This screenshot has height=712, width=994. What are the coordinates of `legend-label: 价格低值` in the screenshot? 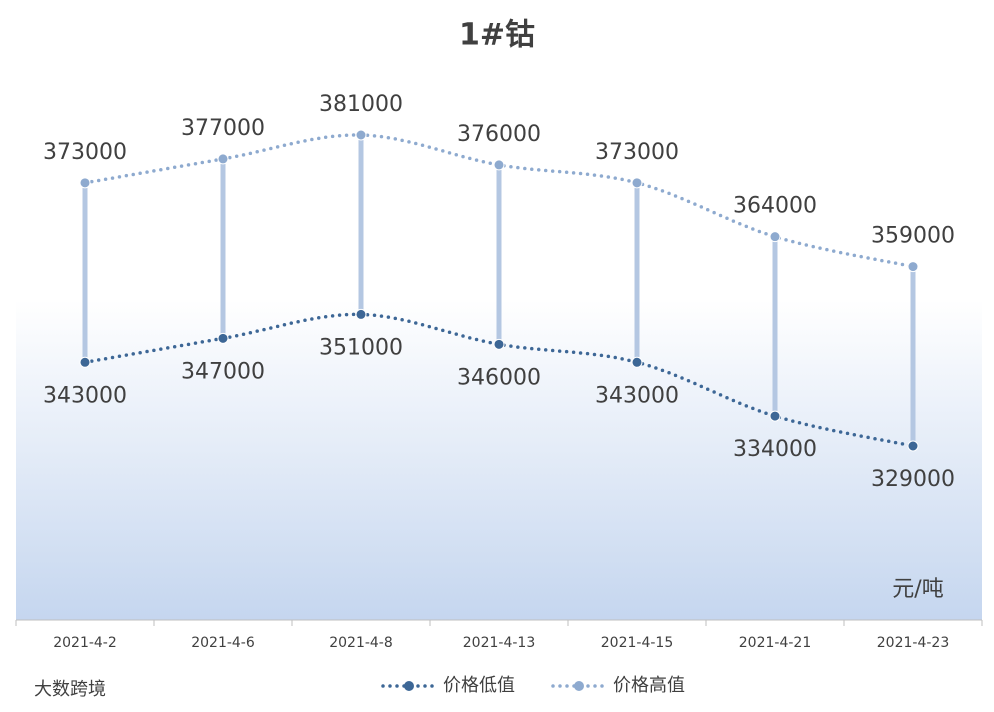 It's located at (479, 685).